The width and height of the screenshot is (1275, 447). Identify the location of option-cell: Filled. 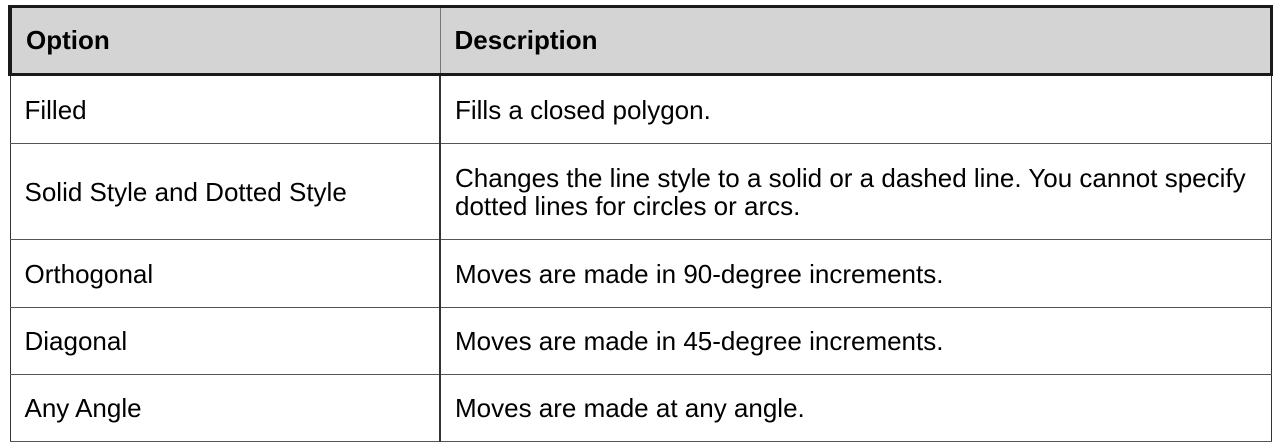
(225, 109).